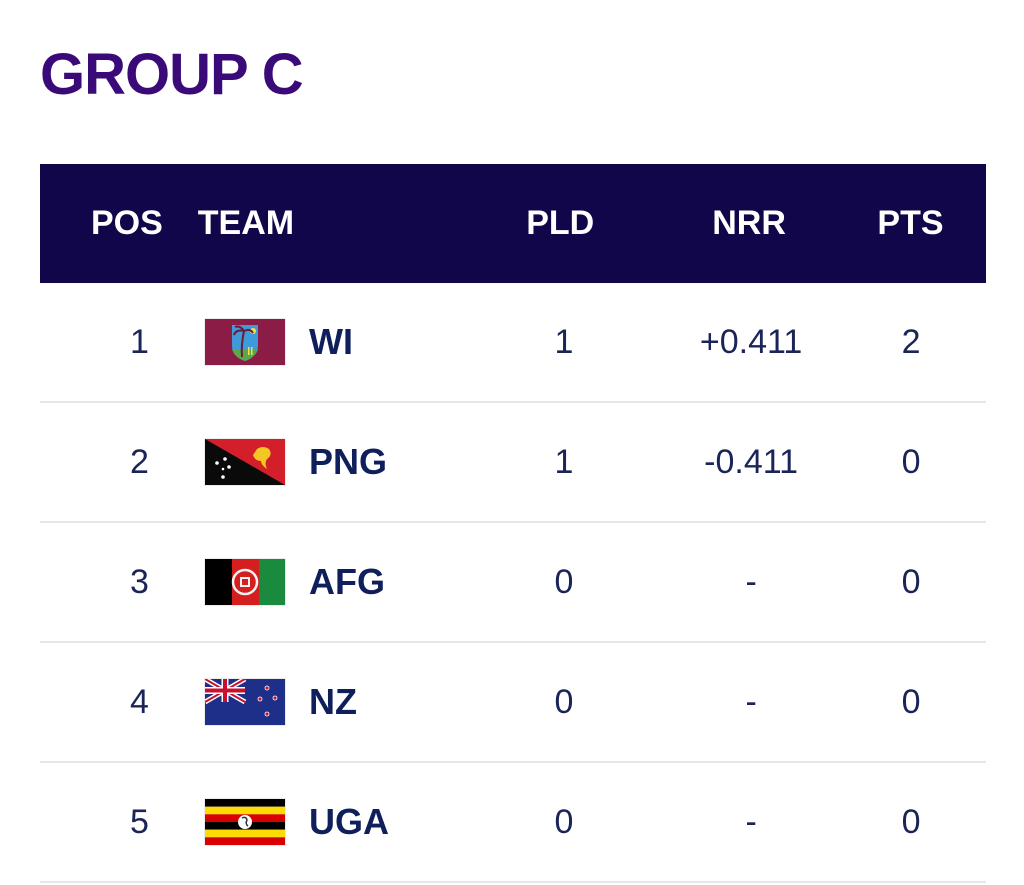 The width and height of the screenshot is (1024, 885). What do you see at coordinates (349, 821) in the screenshot?
I see `team-abbr: UGA` at bounding box center [349, 821].